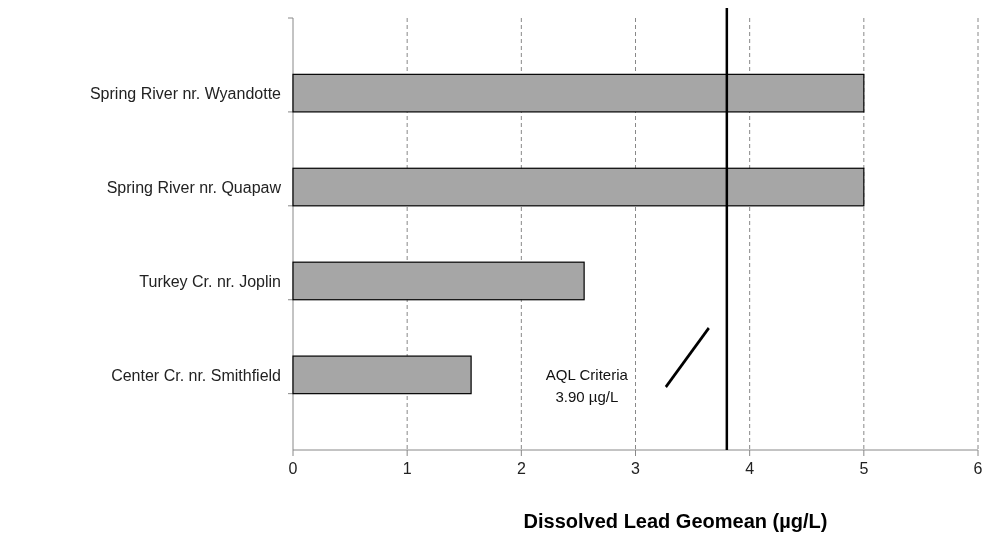 The height and width of the screenshot is (550, 1004). I want to click on x-tick-label: 3, so click(636, 468).